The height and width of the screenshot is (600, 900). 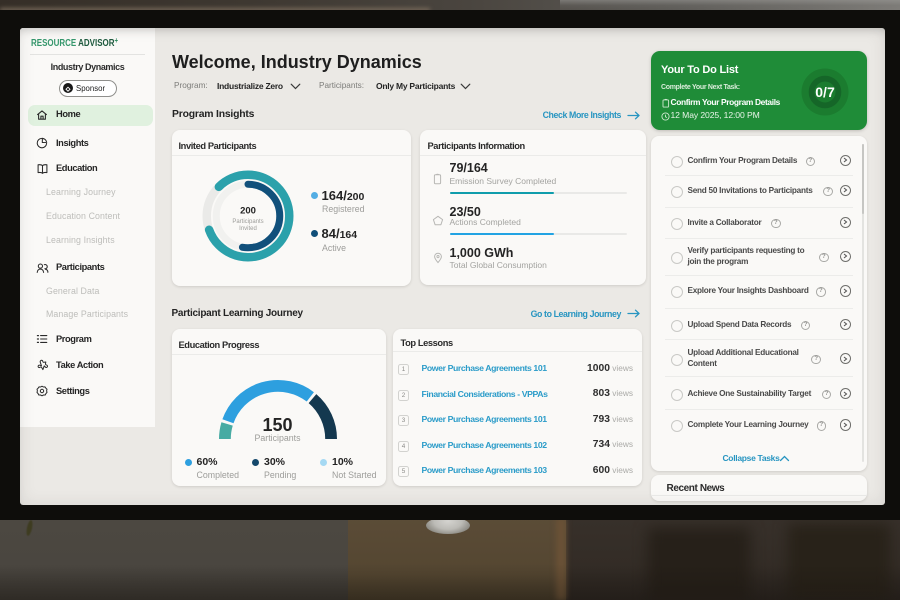 I want to click on svg-text: Participants, so click(x=247, y=222).